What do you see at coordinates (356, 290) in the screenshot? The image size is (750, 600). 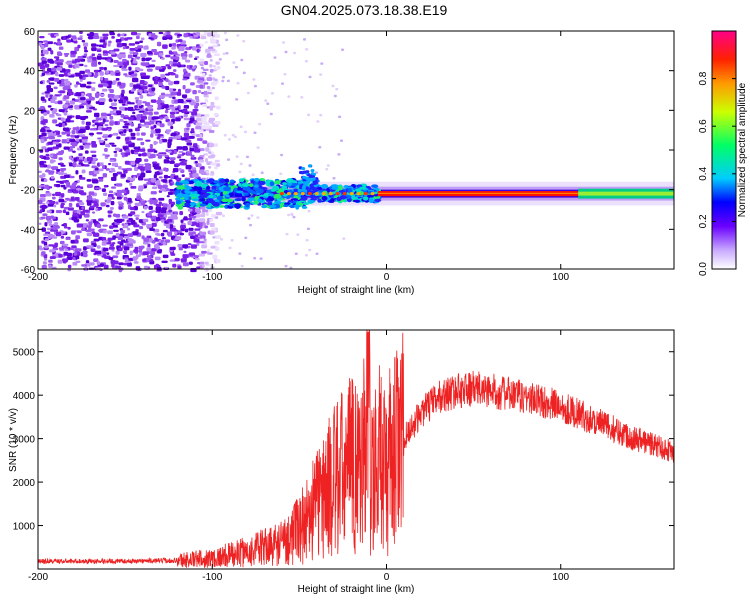 I see `spectrogram-xlabel: Height of straight line (km)` at bounding box center [356, 290].